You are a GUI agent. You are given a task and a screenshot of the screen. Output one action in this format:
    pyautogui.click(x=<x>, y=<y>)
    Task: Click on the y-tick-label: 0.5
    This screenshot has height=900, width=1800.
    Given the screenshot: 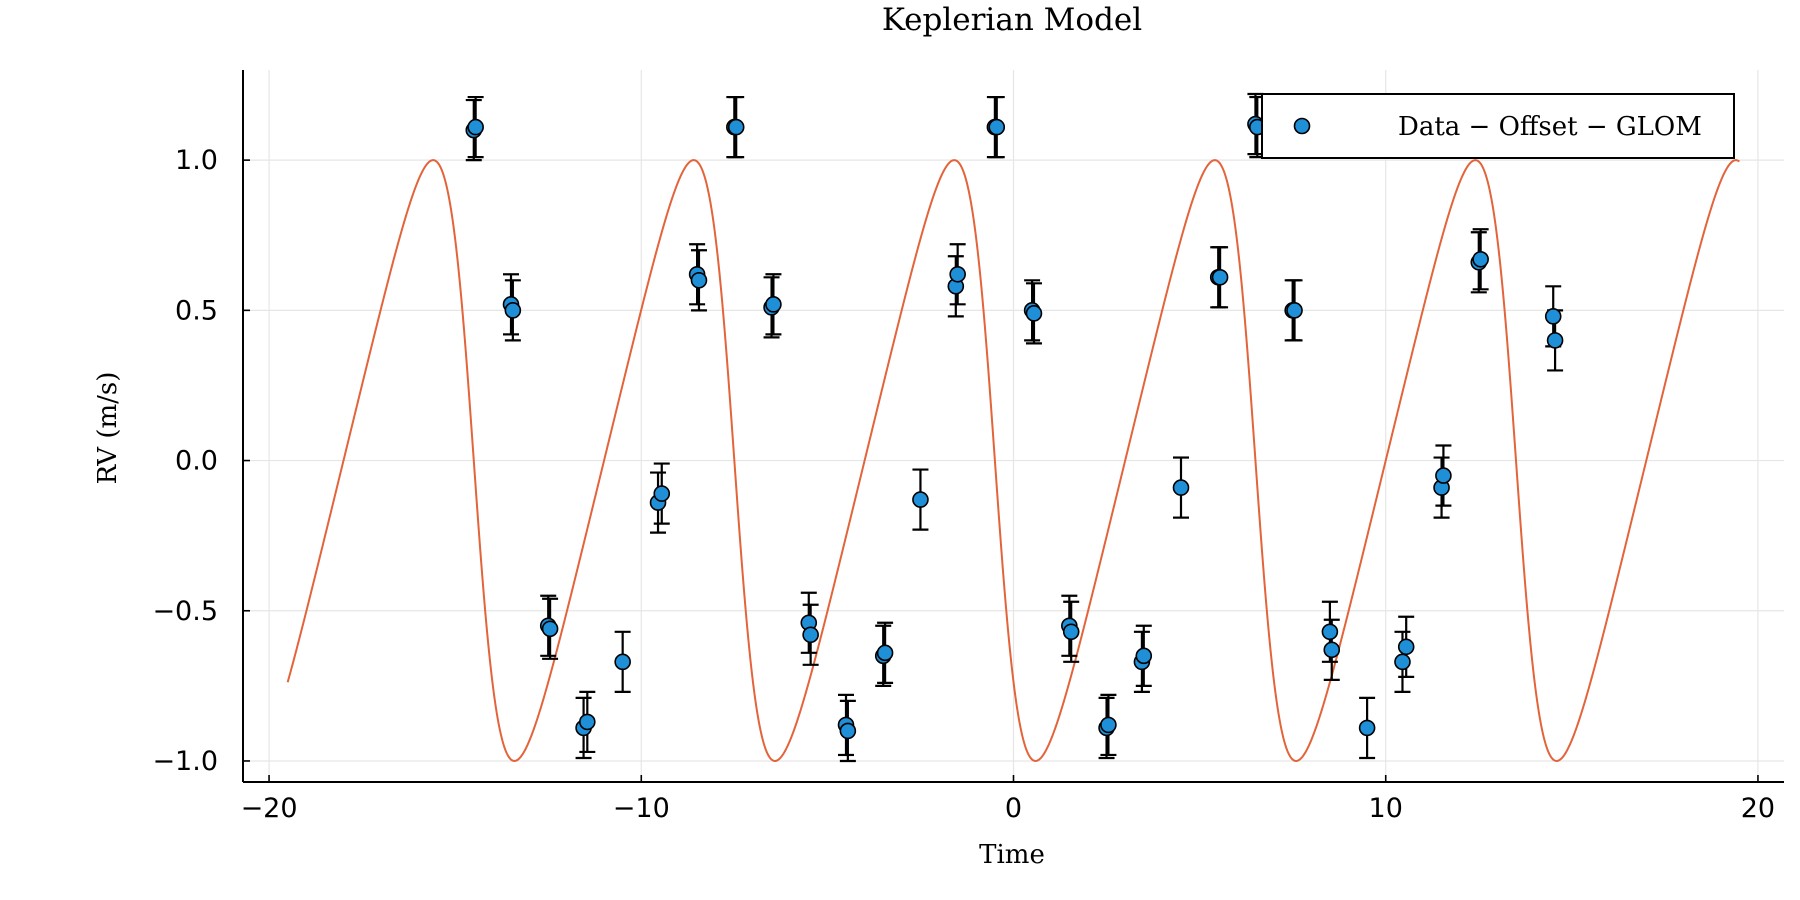 What is the action you would take?
    pyautogui.click(x=196, y=310)
    